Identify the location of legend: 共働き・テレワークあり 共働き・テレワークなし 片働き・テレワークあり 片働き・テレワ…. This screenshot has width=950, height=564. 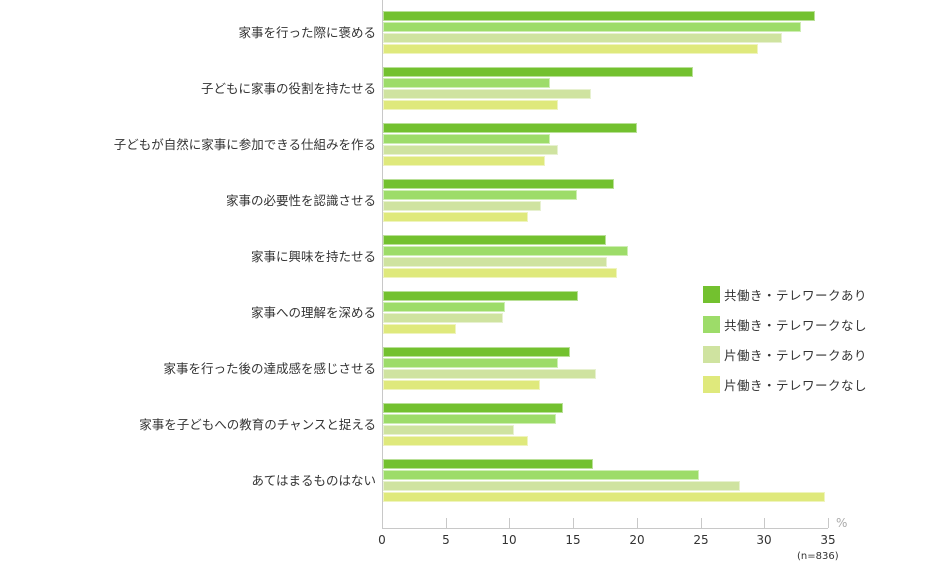
(785, 344).